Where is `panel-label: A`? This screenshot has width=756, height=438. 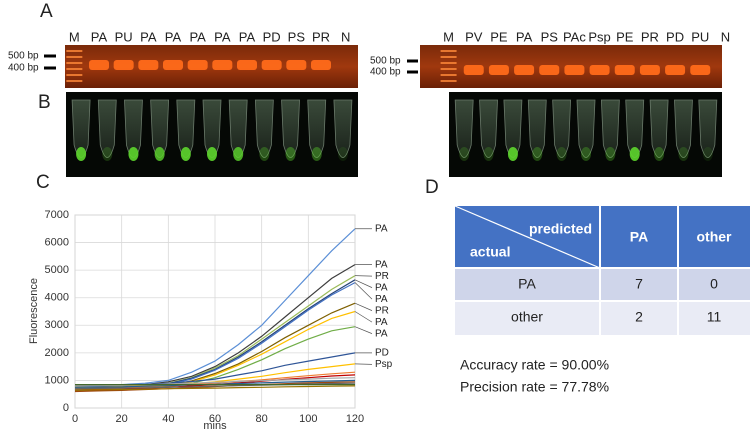
panel-label: A is located at coordinates (46, 11).